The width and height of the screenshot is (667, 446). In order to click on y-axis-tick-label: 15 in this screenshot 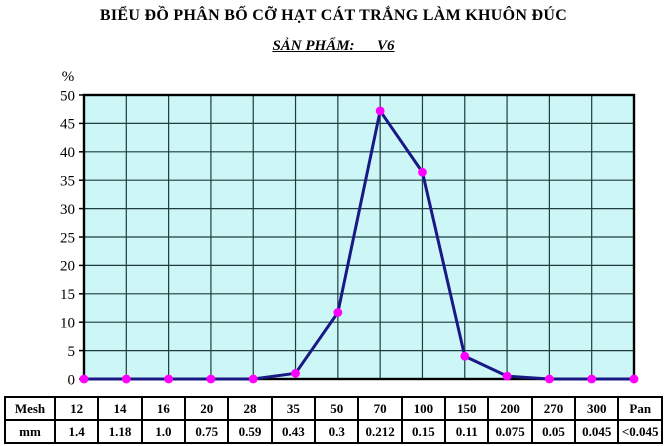, I will do `click(67, 295)`.